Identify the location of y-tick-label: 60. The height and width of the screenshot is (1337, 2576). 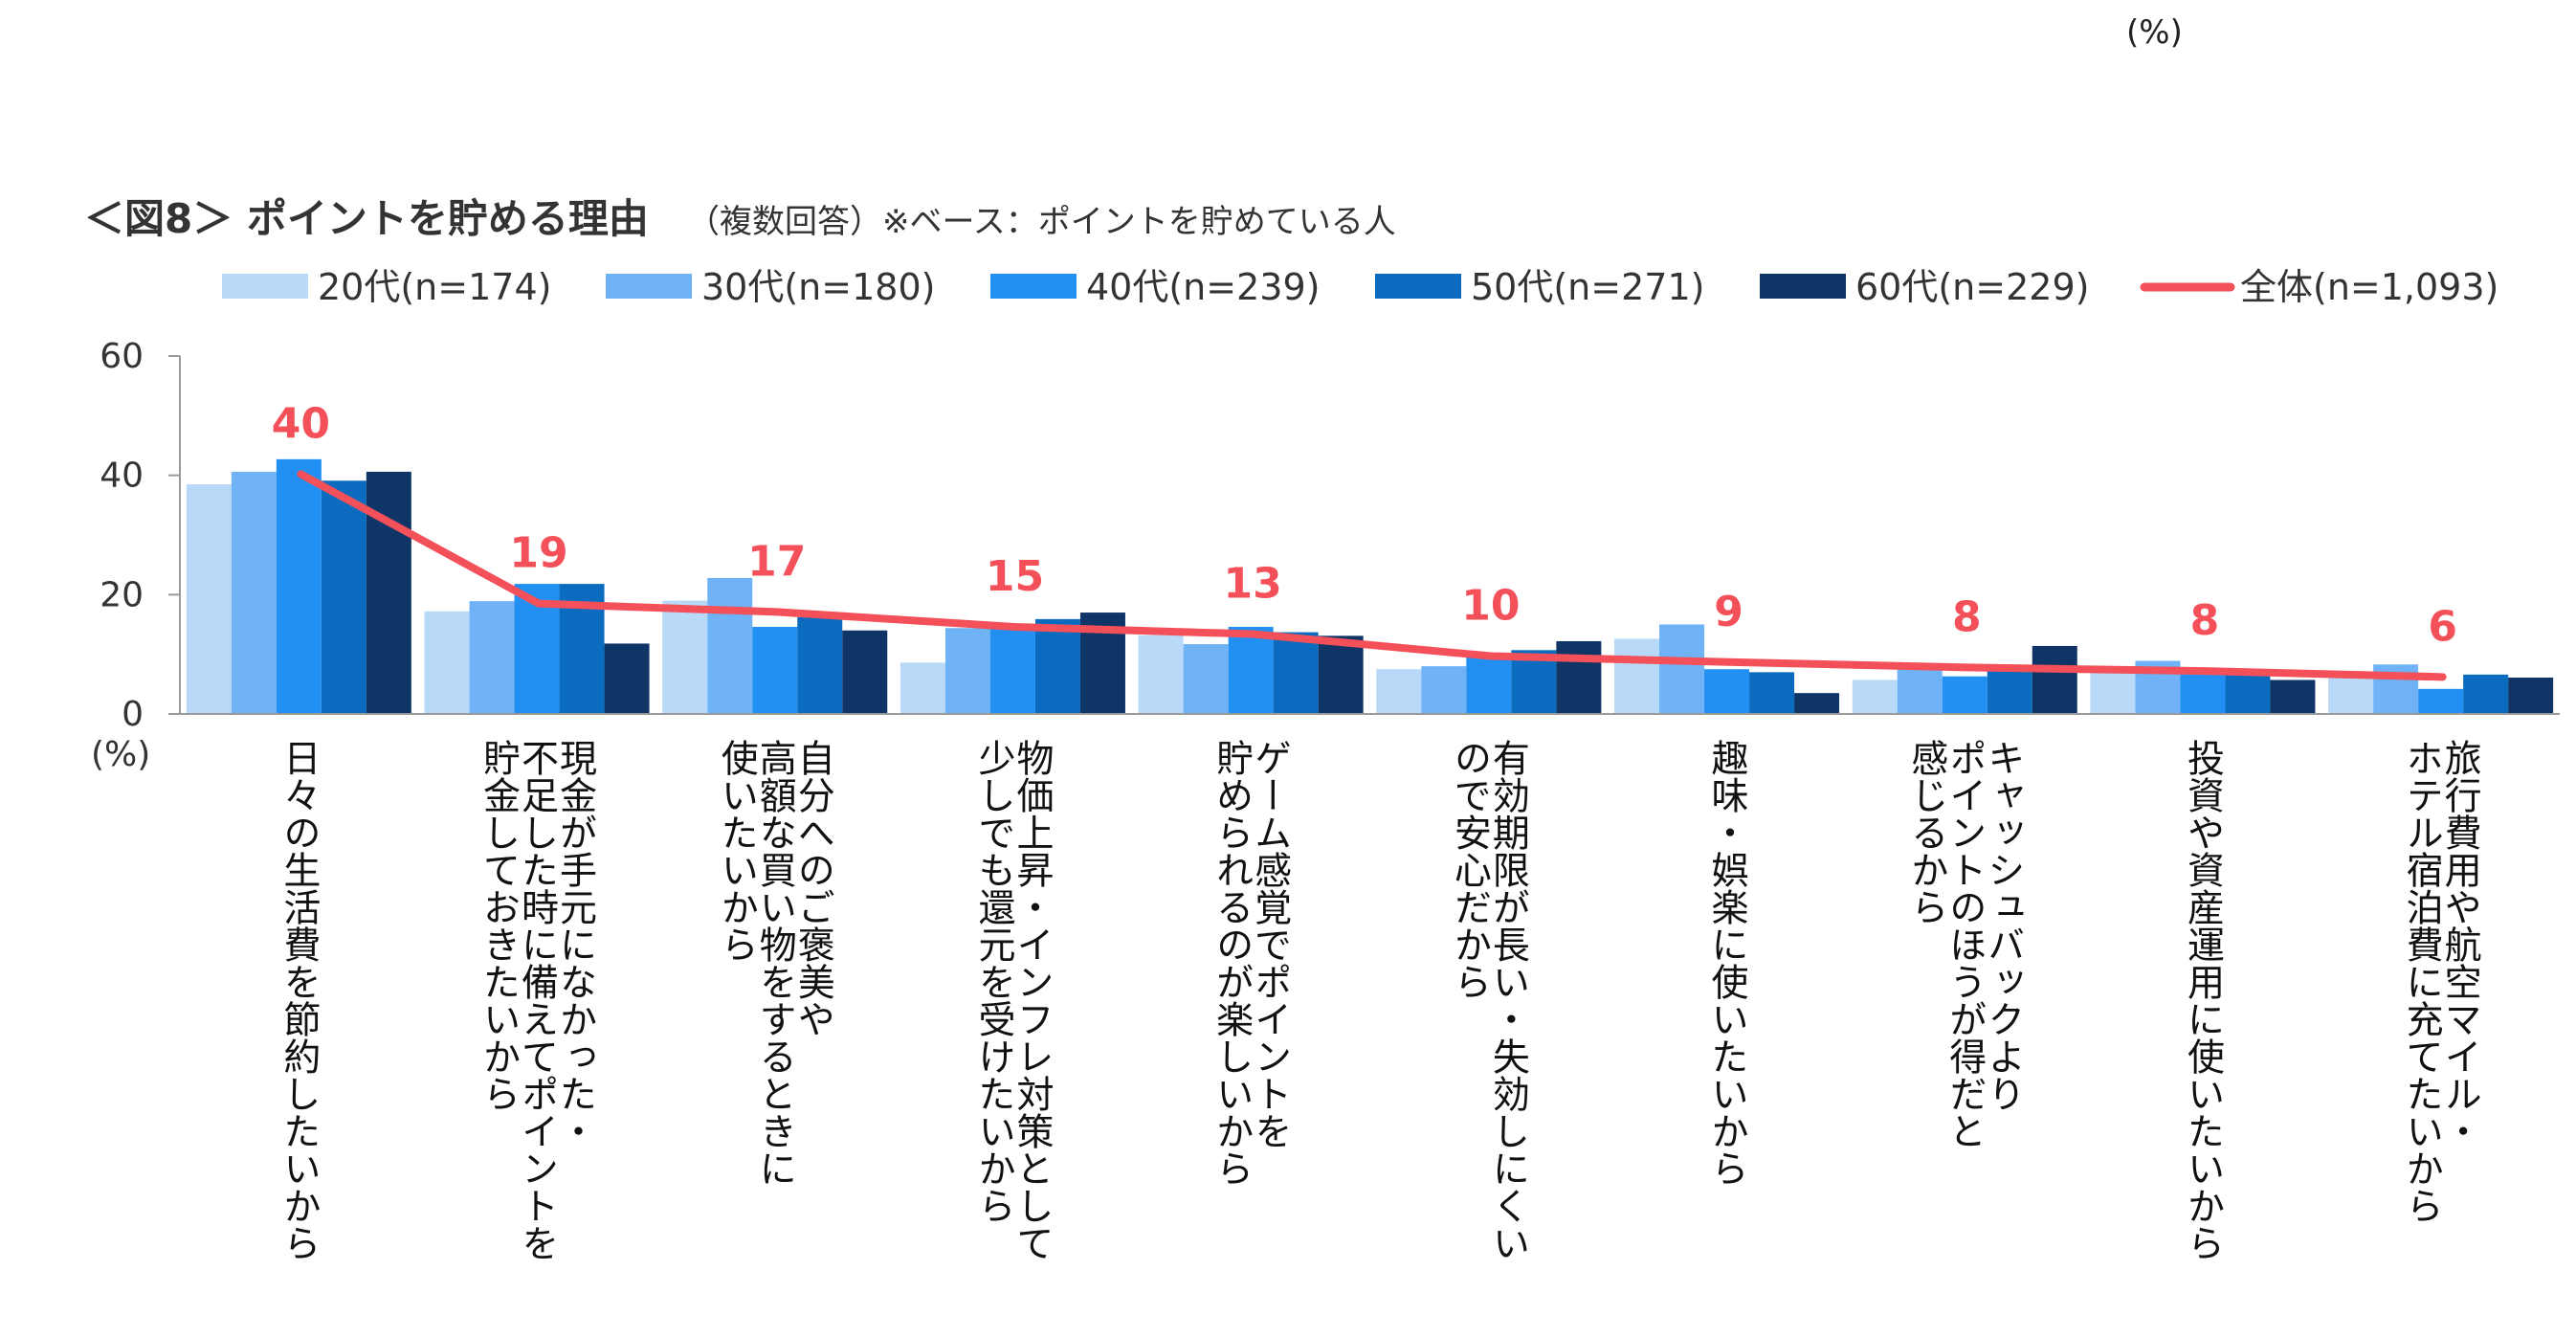
(122, 356).